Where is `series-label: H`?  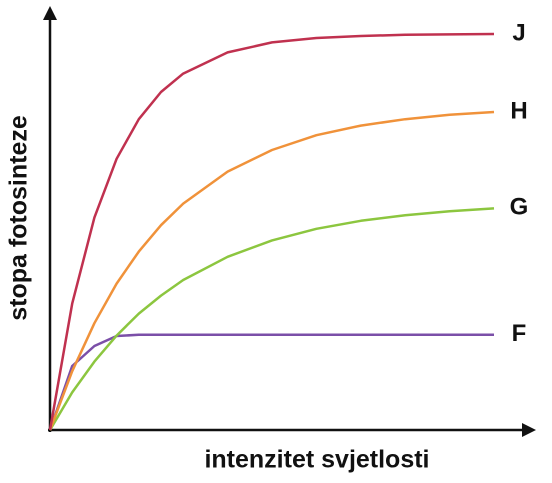
series-label: H is located at coordinates (518, 110).